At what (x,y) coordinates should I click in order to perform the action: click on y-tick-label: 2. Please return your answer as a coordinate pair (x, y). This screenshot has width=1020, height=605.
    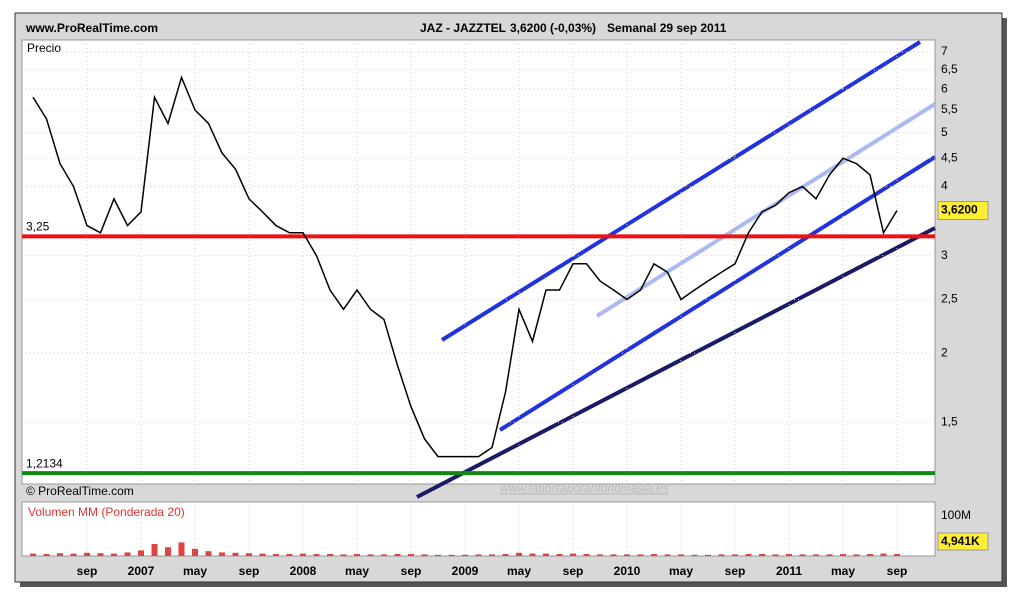
    Looking at the image, I should click on (944, 352).